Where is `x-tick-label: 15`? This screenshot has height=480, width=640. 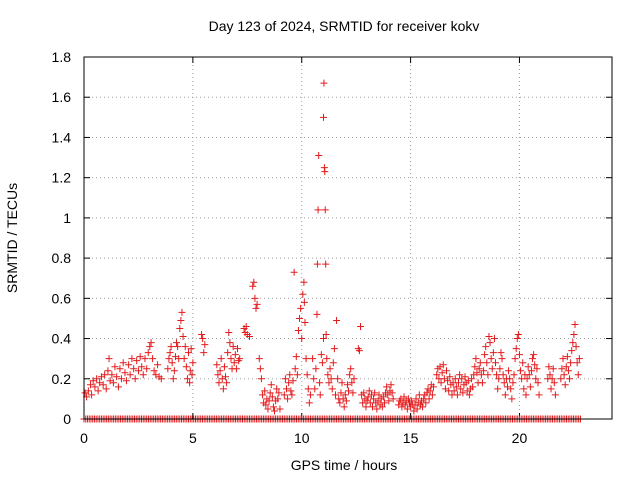 x-tick-label: 15 is located at coordinates (411, 438).